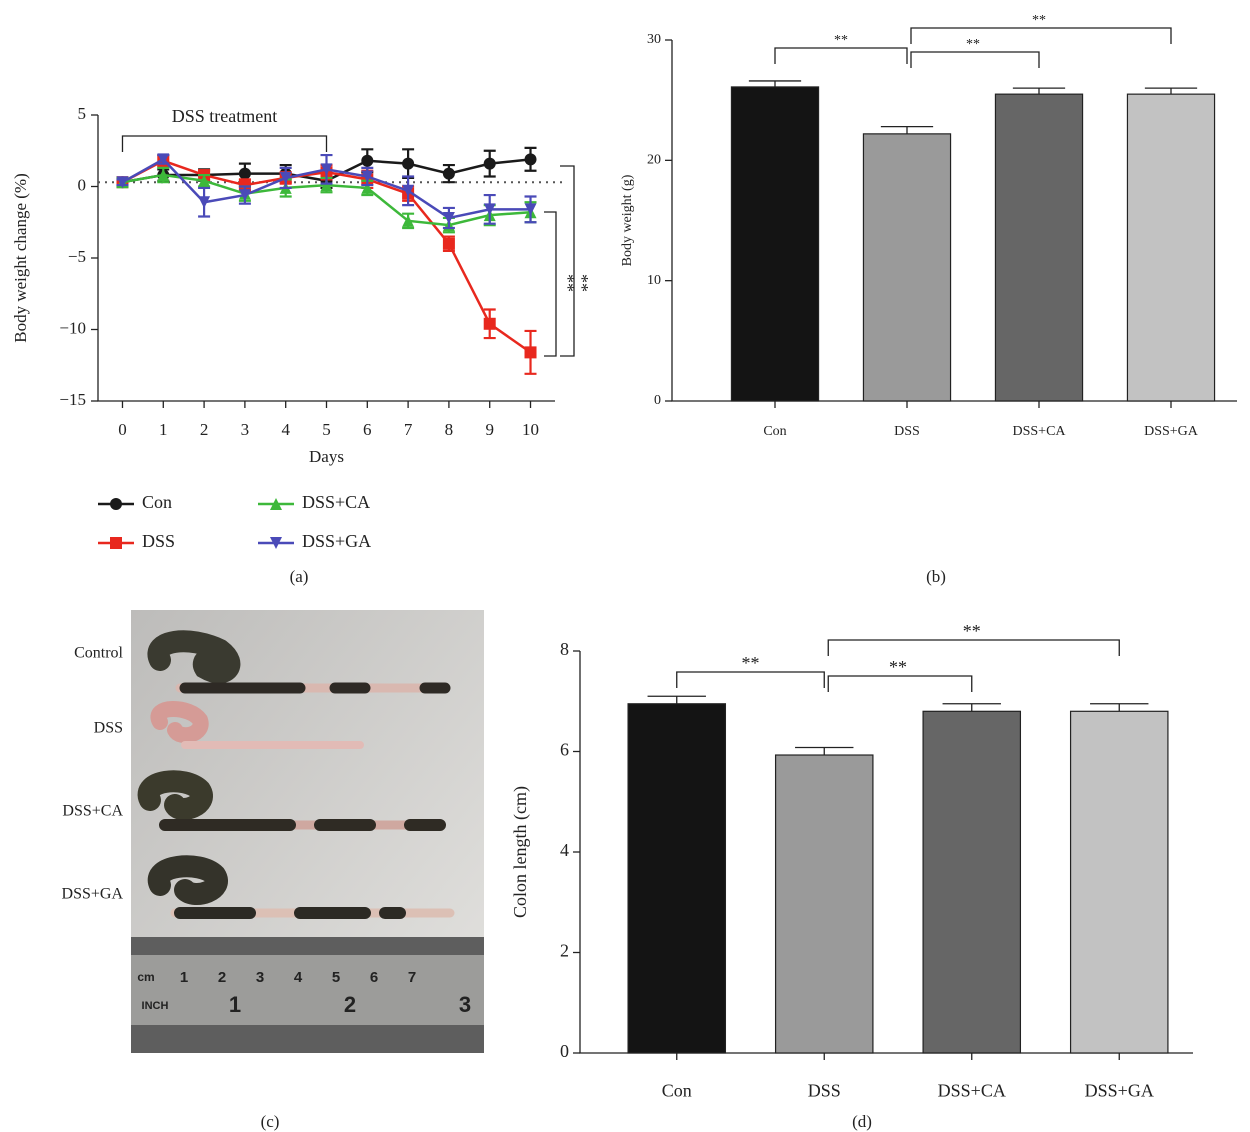 The image size is (1250, 1132). Describe the element at coordinates (326, 456) in the screenshot. I see `x-axis-label: Days` at that location.